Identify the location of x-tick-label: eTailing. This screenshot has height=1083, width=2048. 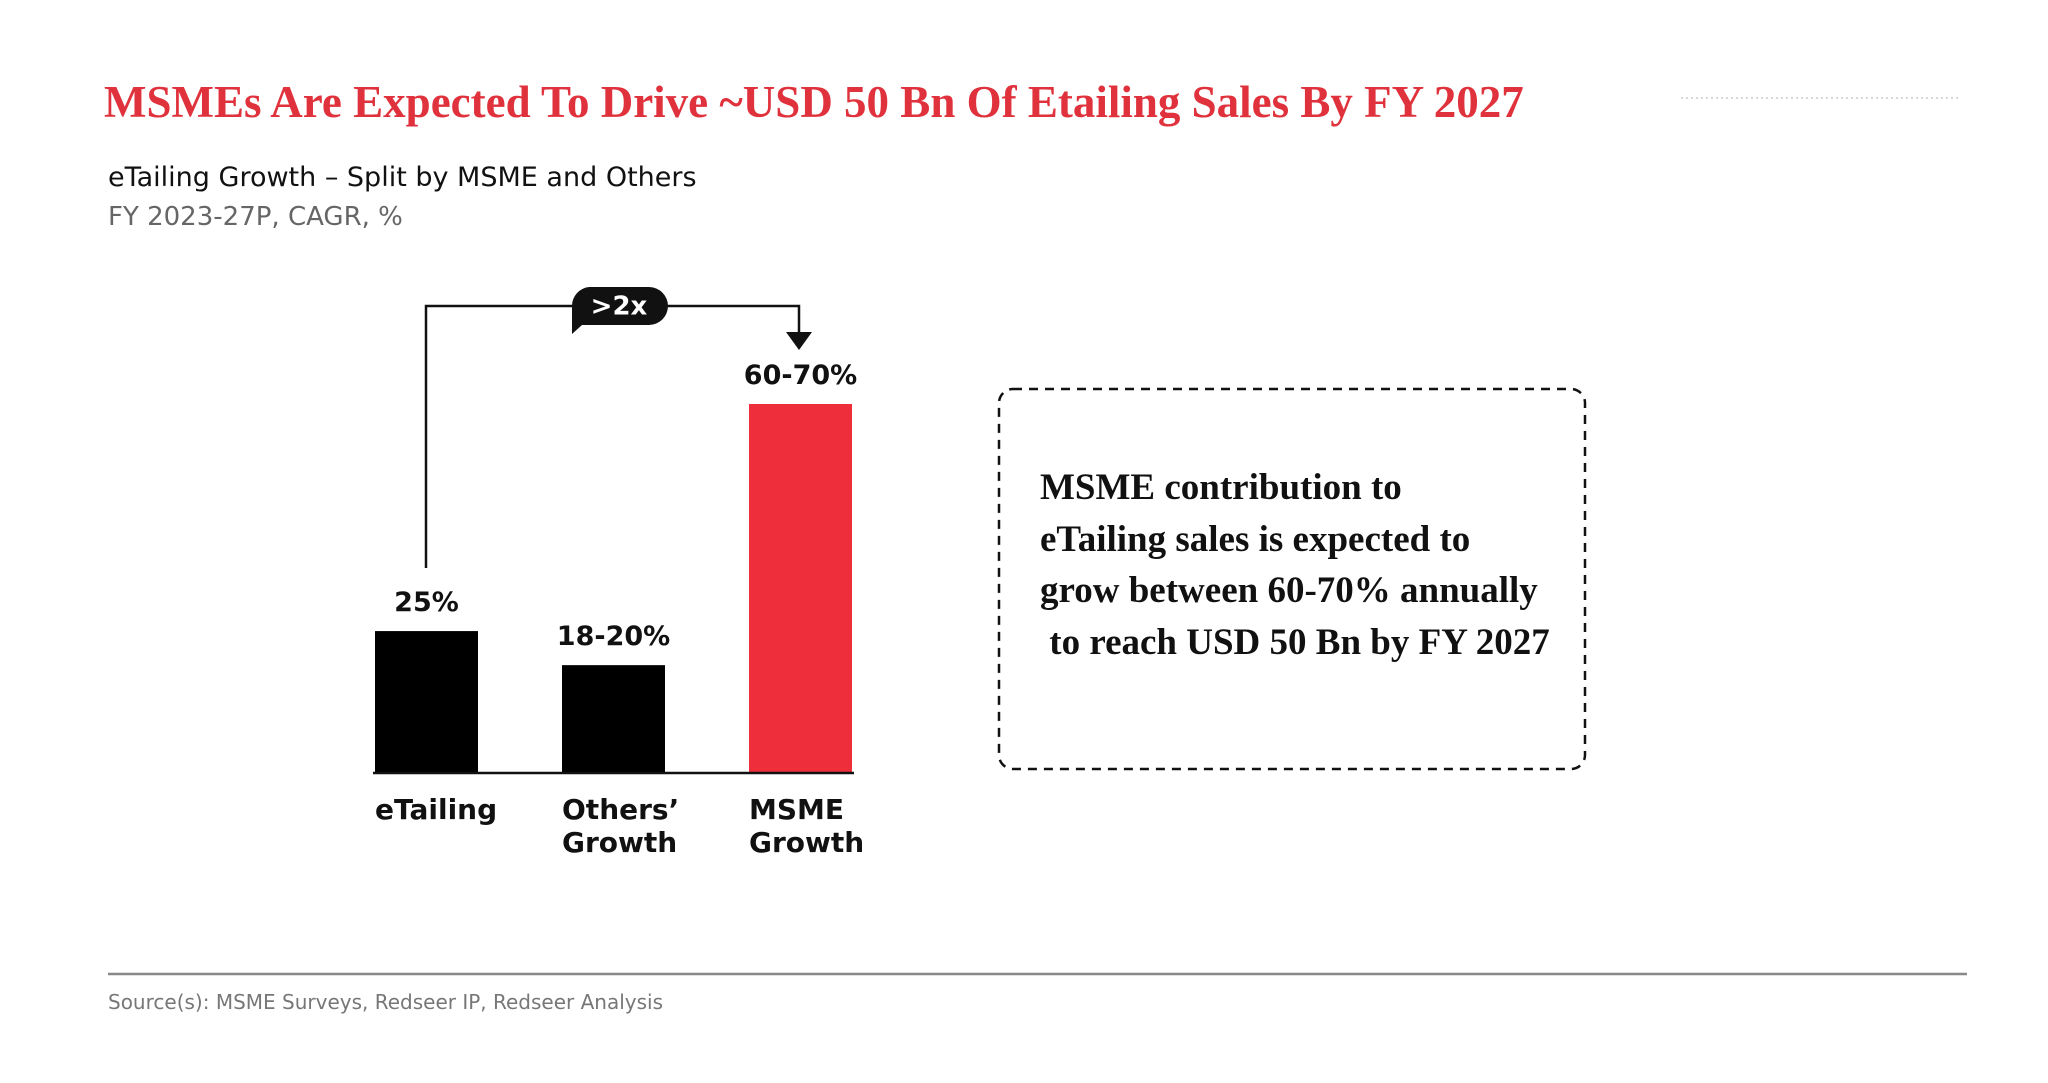
(436, 809).